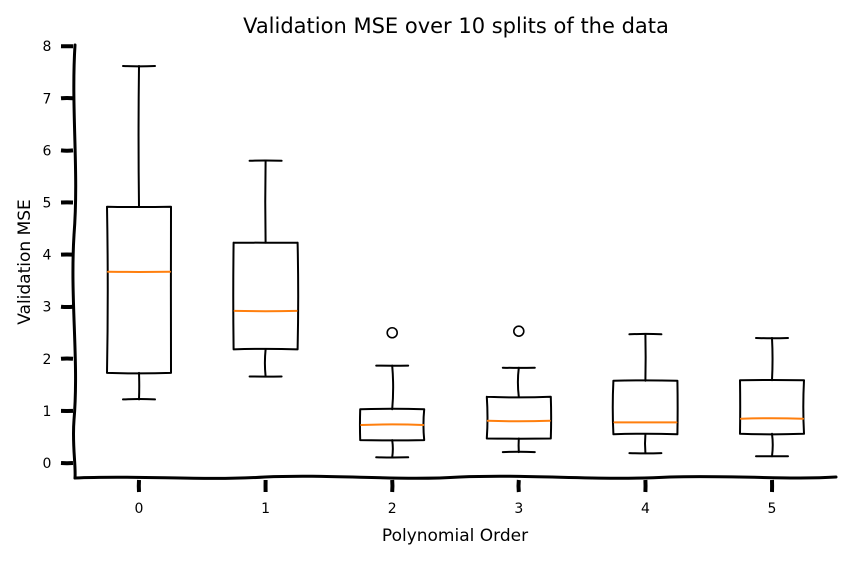 This screenshot has width=849, height=561. Describe the element at coordinates (645, 509) in the screenshot. I see `x-tick-label: 4` at that location.